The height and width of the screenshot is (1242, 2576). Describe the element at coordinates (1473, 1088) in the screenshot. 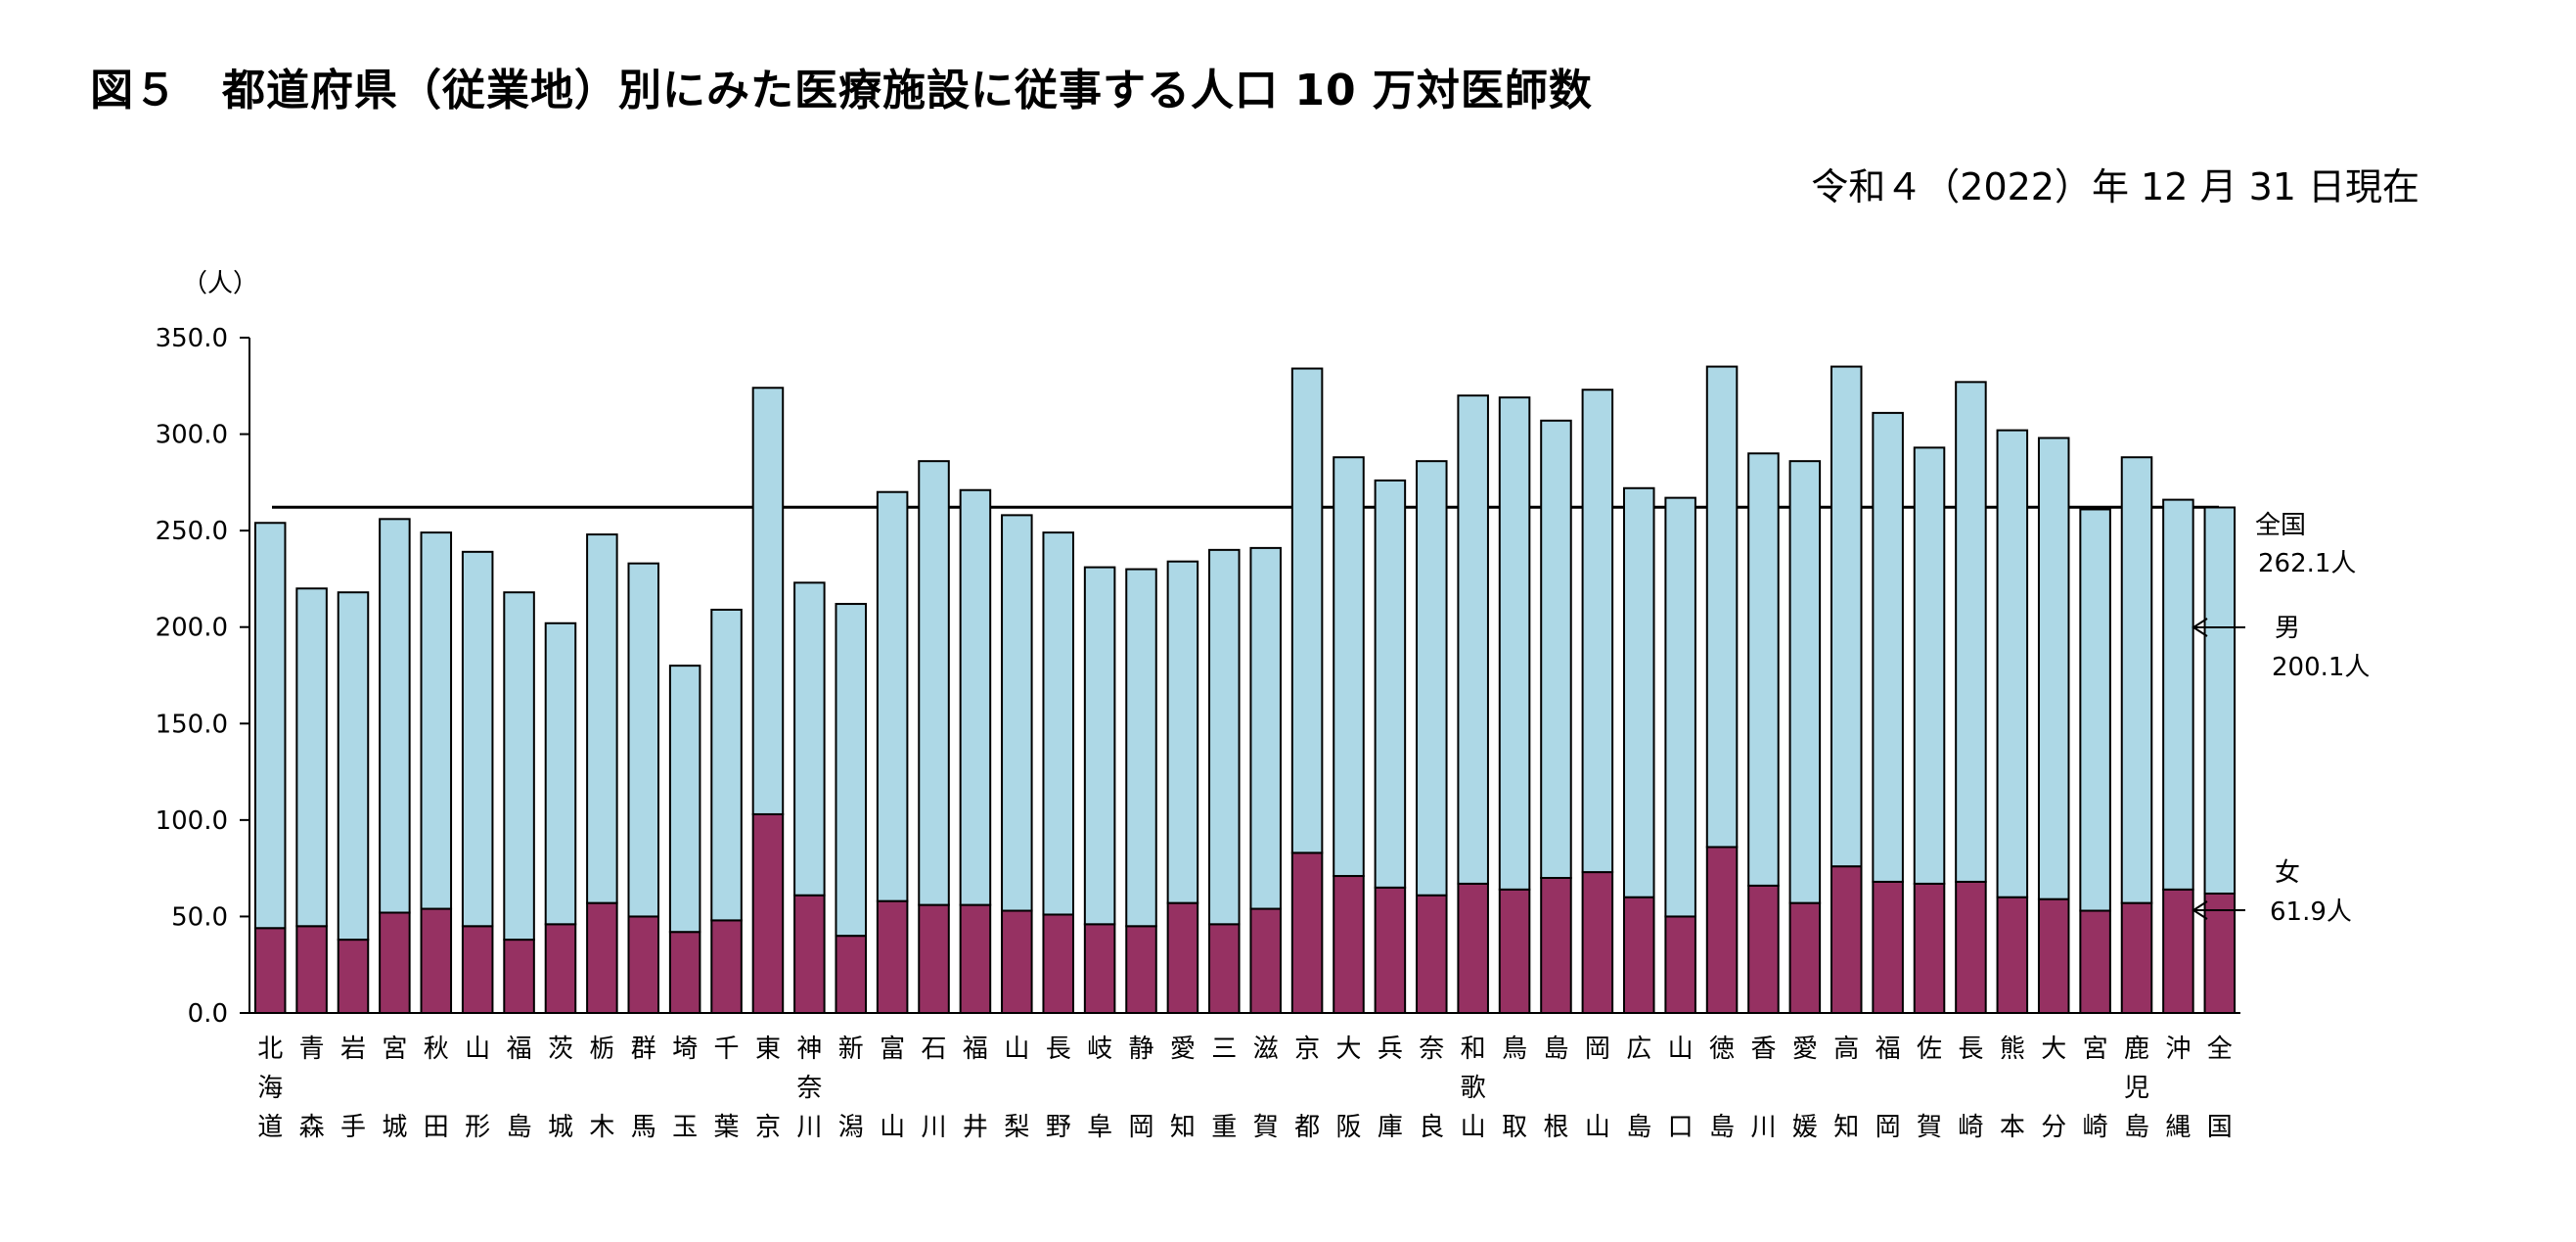

I see `x-tick-label-char: 歌` at that location.